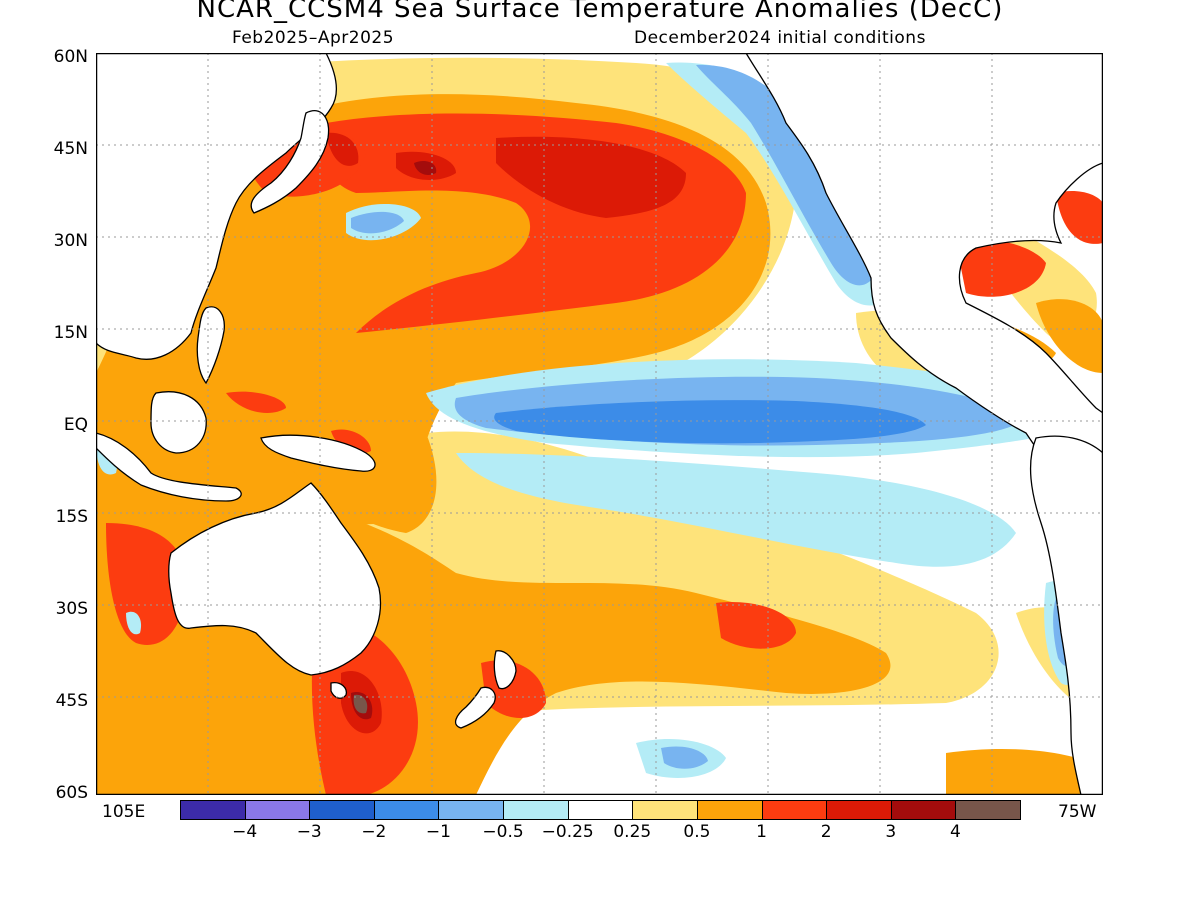 The width and height of the screenshot is (1200, 900). I want to click on lat-label-15s: 15S, so click(71, 517).